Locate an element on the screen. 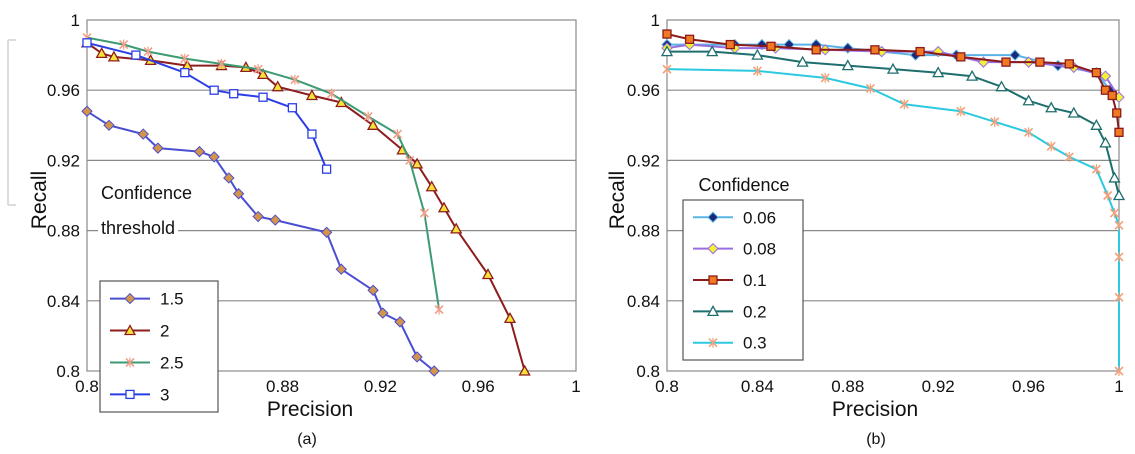 The image size is (1135, 454). x-tick-label: 0.96 is located at coordinates (1028, 386).